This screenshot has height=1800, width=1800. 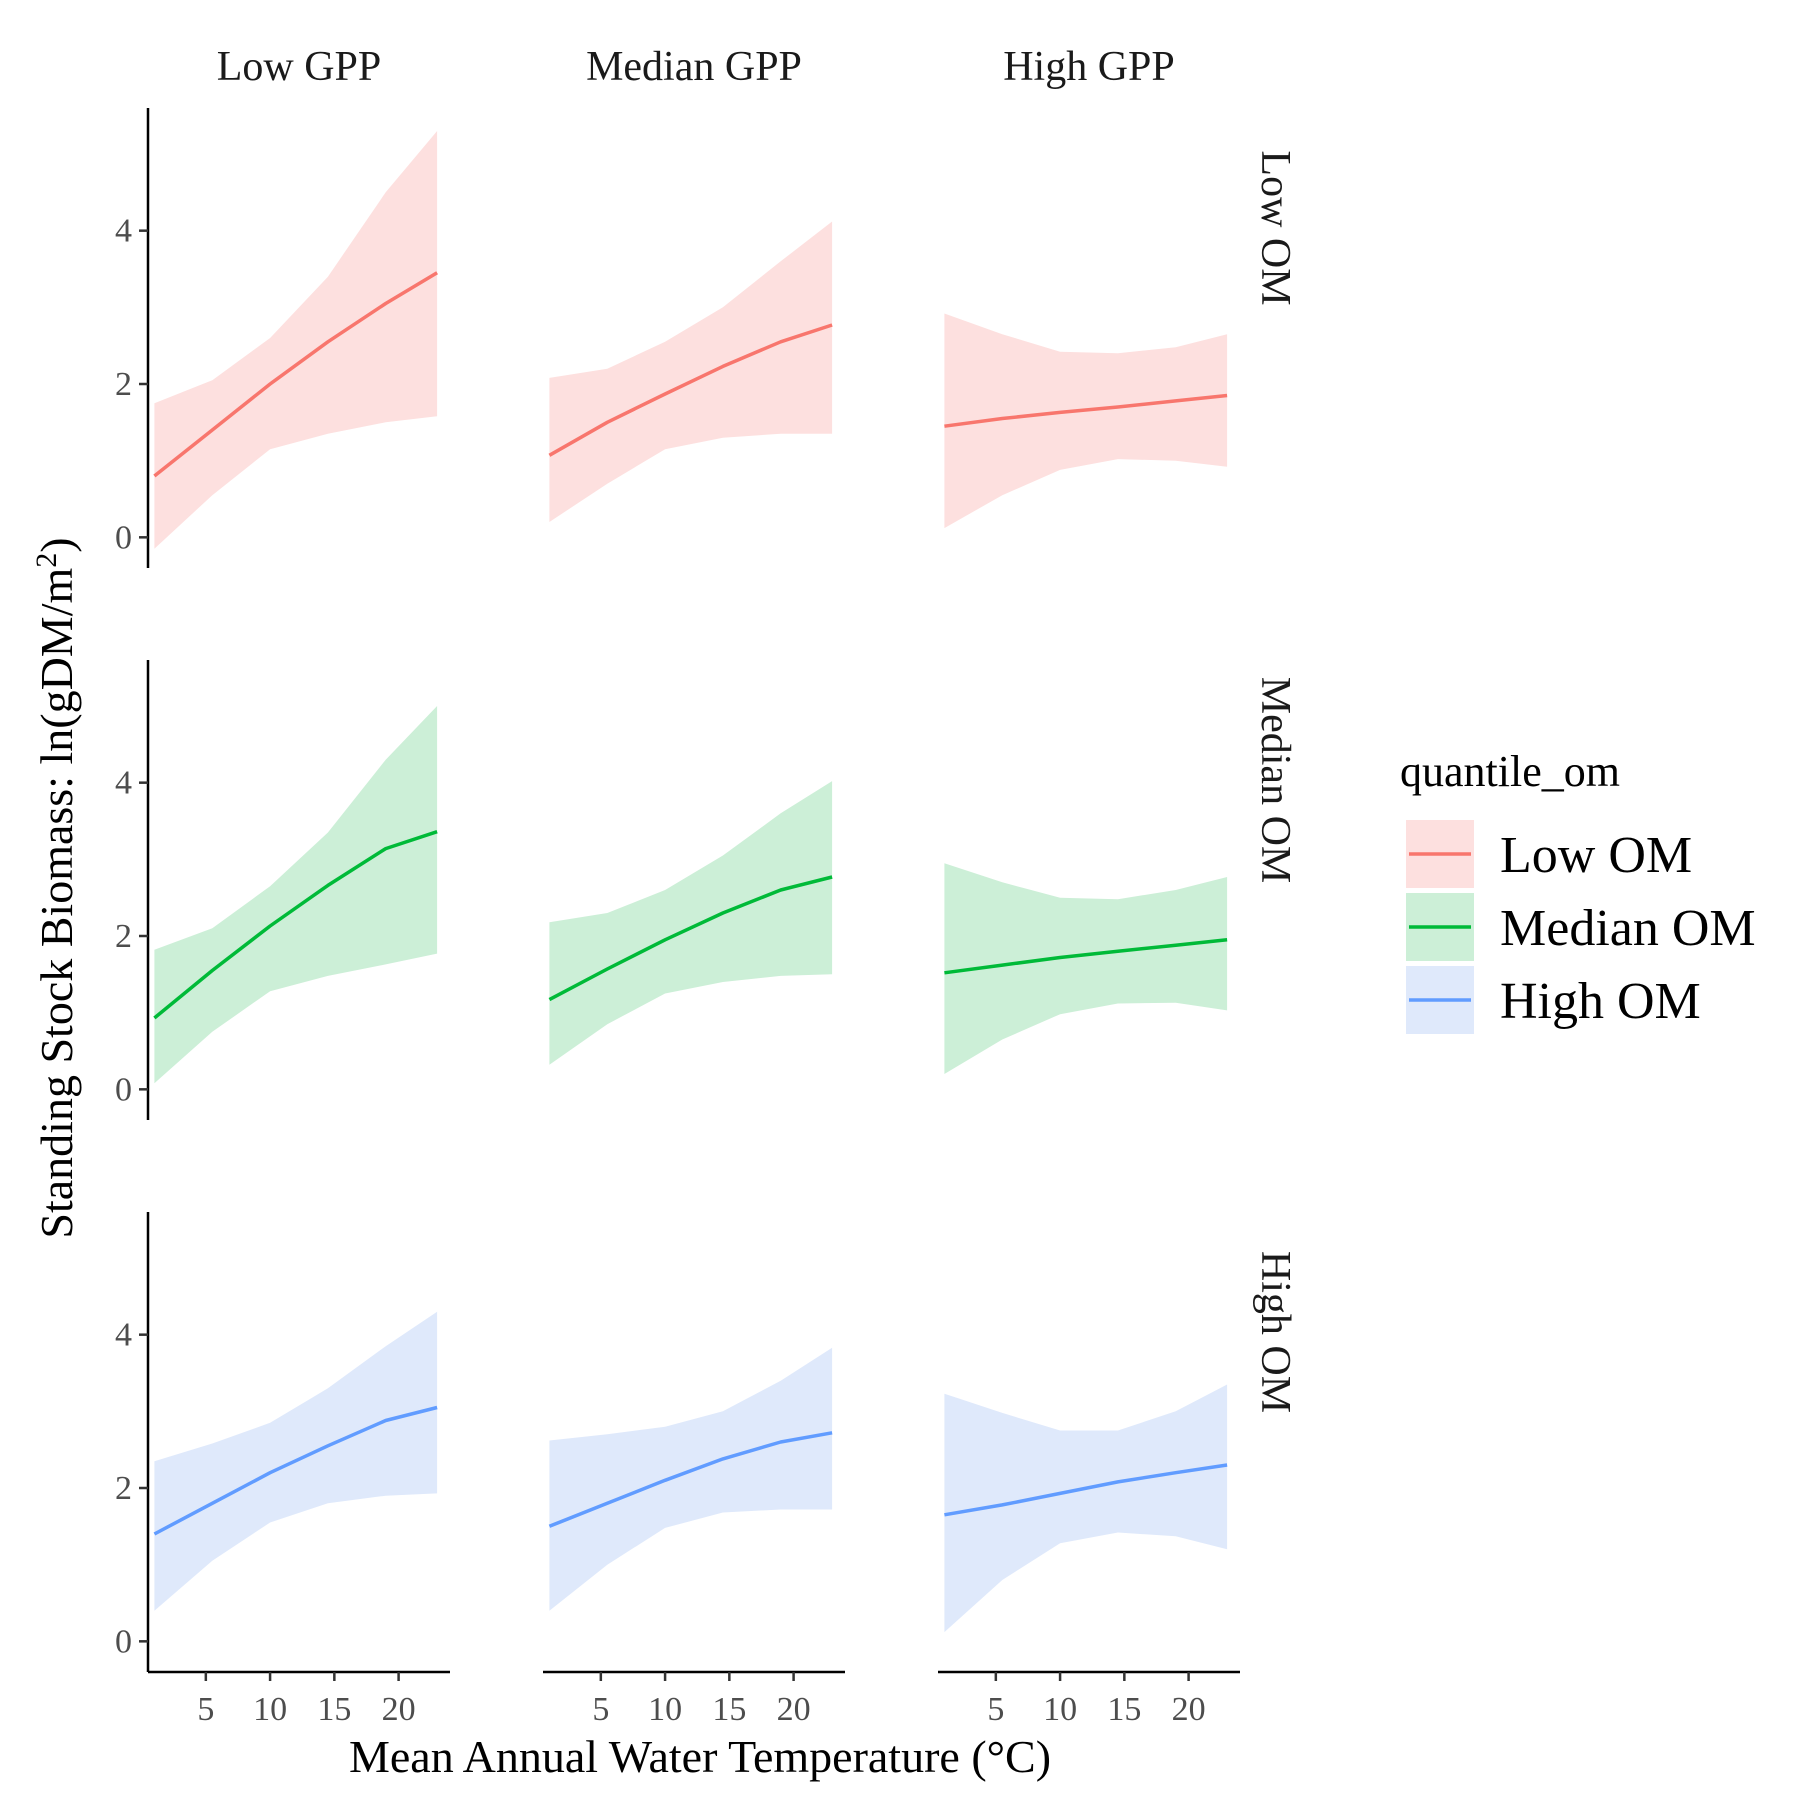 I want to click on column-strip-label: Low GPP, so click(x=299, y=67).